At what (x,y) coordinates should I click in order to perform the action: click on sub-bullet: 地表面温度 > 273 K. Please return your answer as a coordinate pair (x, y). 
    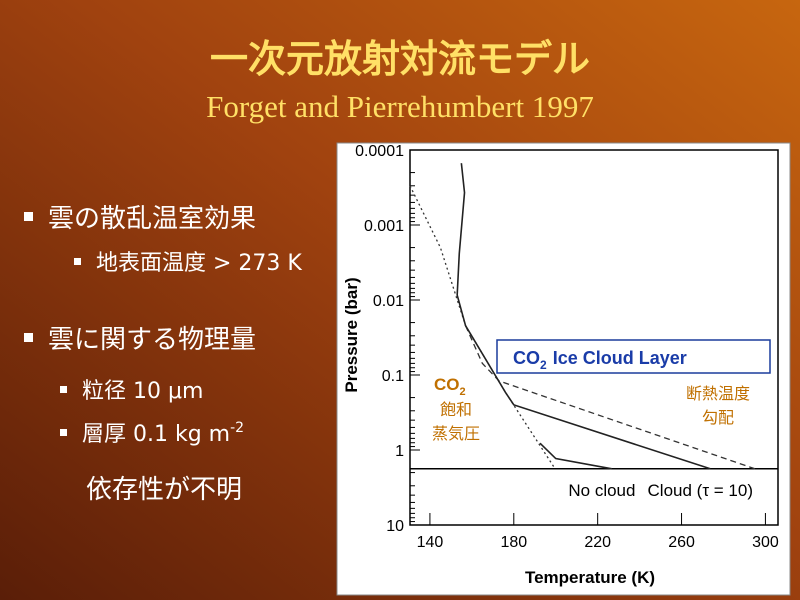
    Looking at the image, I should click on (199, 263).